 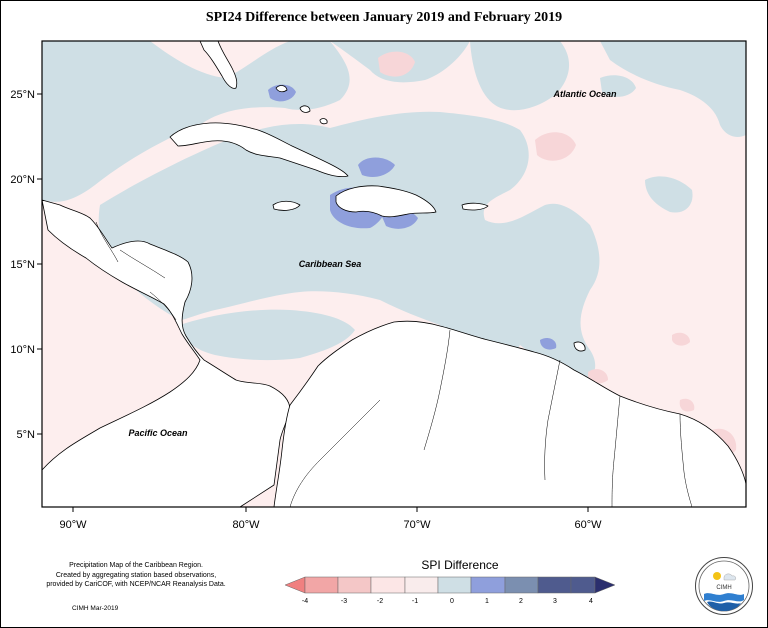 What do you see at coordinates (724, 597) in the screenshot?
I see `waves-icon` at bounding box center [724, 597].